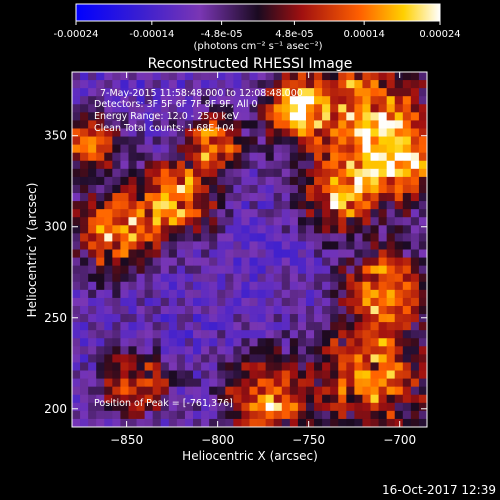 The image size is (500, 500). Describe the element at coordinates (55, 318) in the screenshot. I see `y-tick-label: 250` at that location.